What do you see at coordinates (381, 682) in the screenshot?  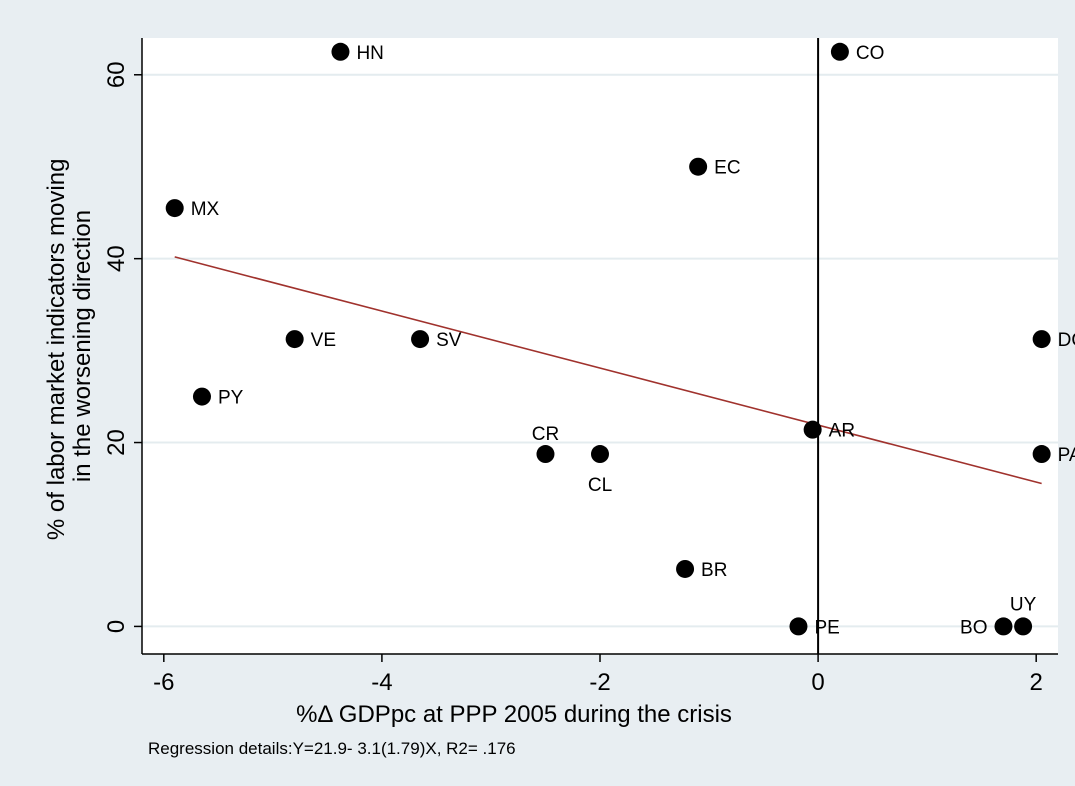 I see `x-tick-label--4: -4` at bounding box center [381, 682].